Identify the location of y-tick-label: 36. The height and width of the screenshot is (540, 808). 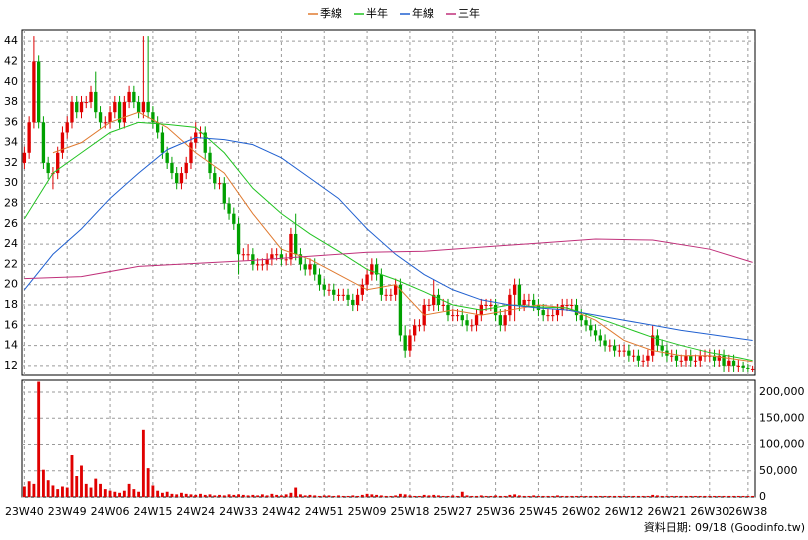
(11, 121).